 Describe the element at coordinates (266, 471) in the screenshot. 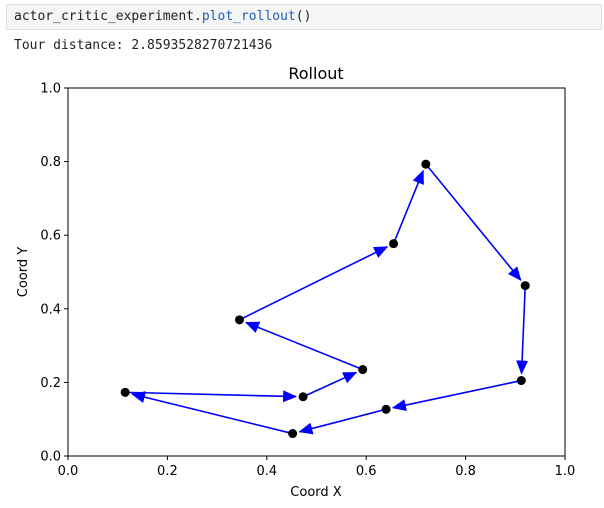

I see `x-tick-label: 0.4` at that location.